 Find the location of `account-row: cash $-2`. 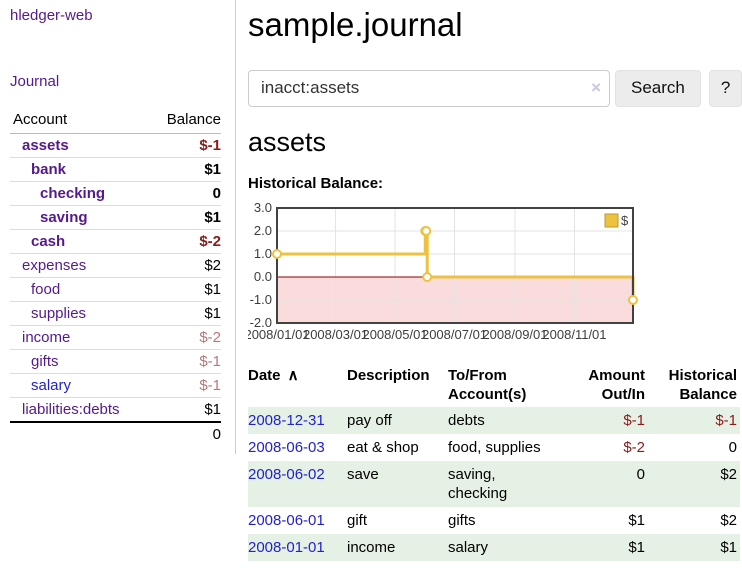

account-row: cash $-2 is located at coordinates (115, 241).